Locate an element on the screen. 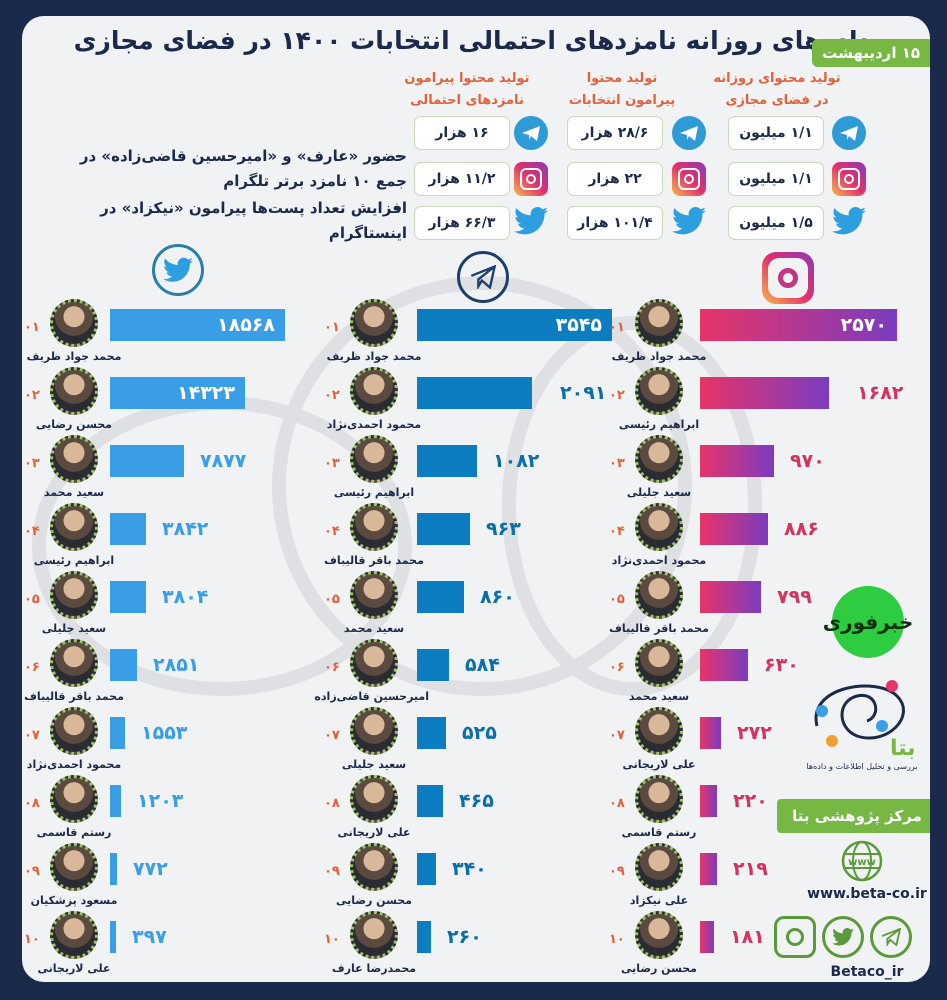 The width and height of the screenshot is (947, 1000). rank-label: ۰۶ is located at coordinates (332, 667).